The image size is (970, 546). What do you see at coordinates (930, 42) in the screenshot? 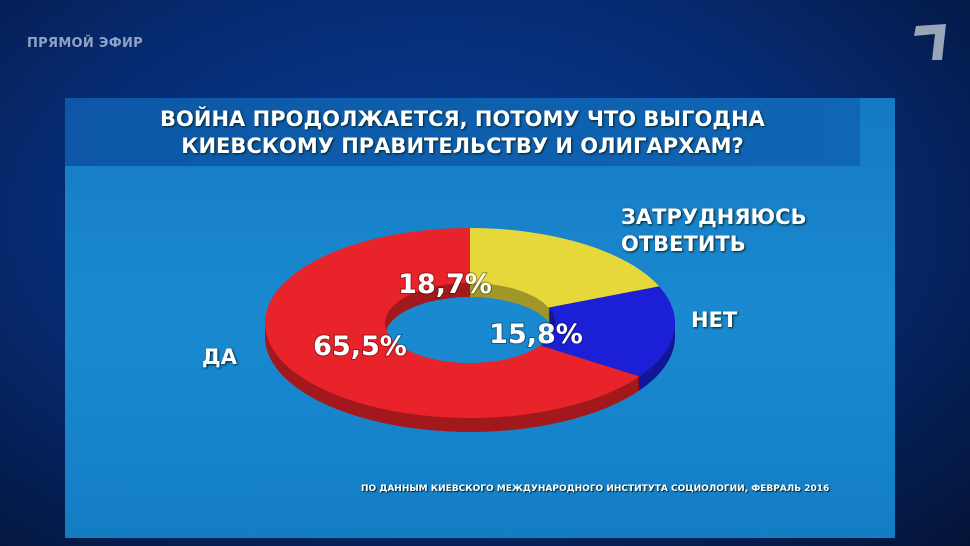
I see `channel-one-logo-icon` at bounding box center [930, 42].